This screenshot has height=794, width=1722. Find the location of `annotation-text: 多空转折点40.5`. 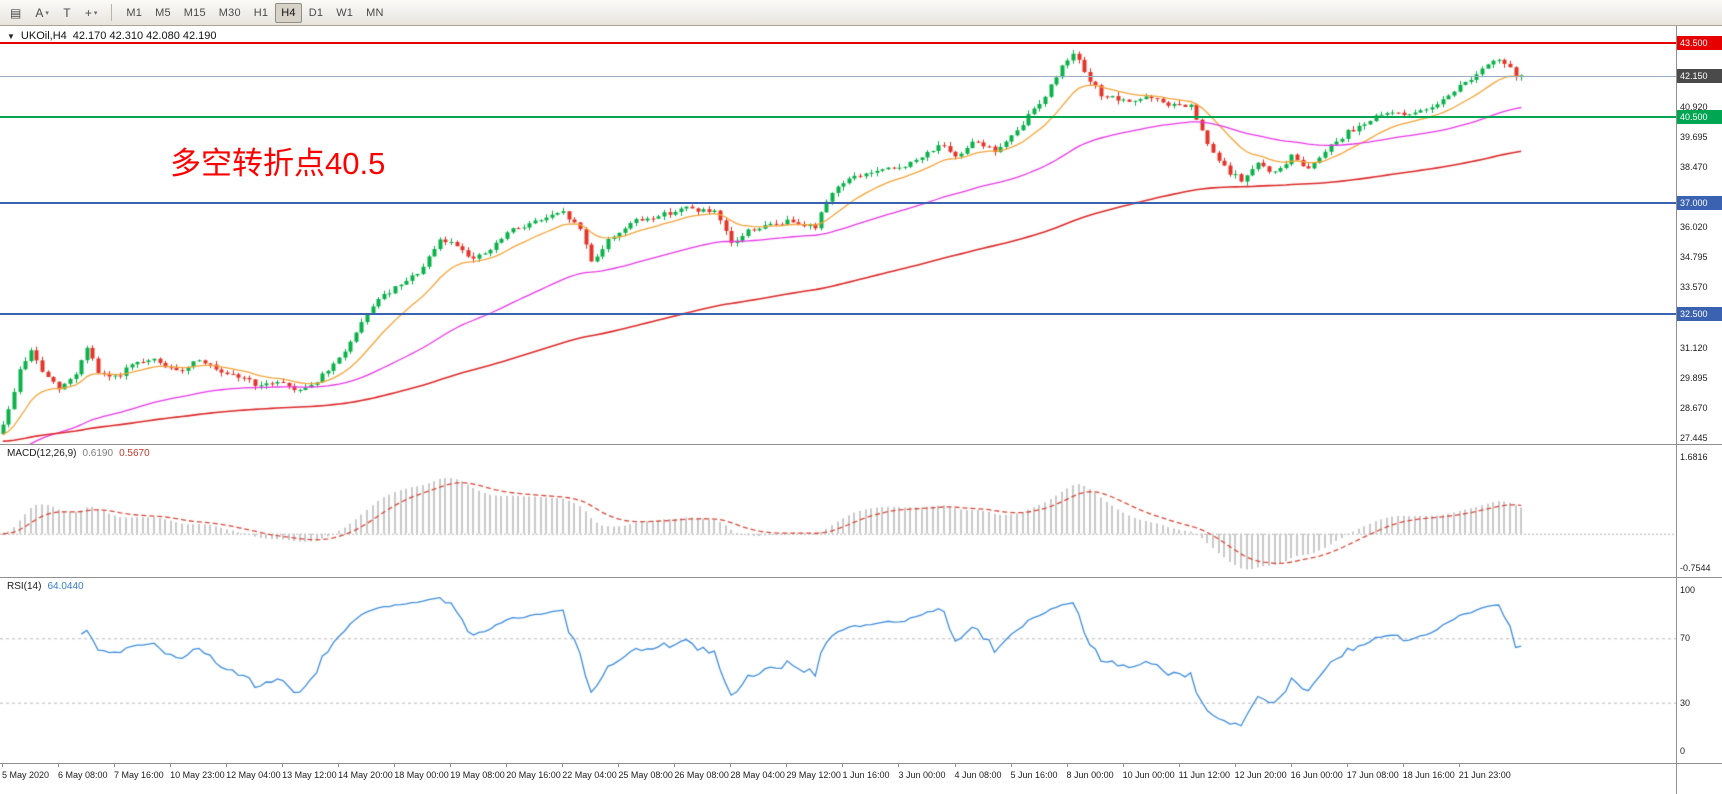

annotation-text: 多空转折点40.5 is located at coordinates (278, 163).